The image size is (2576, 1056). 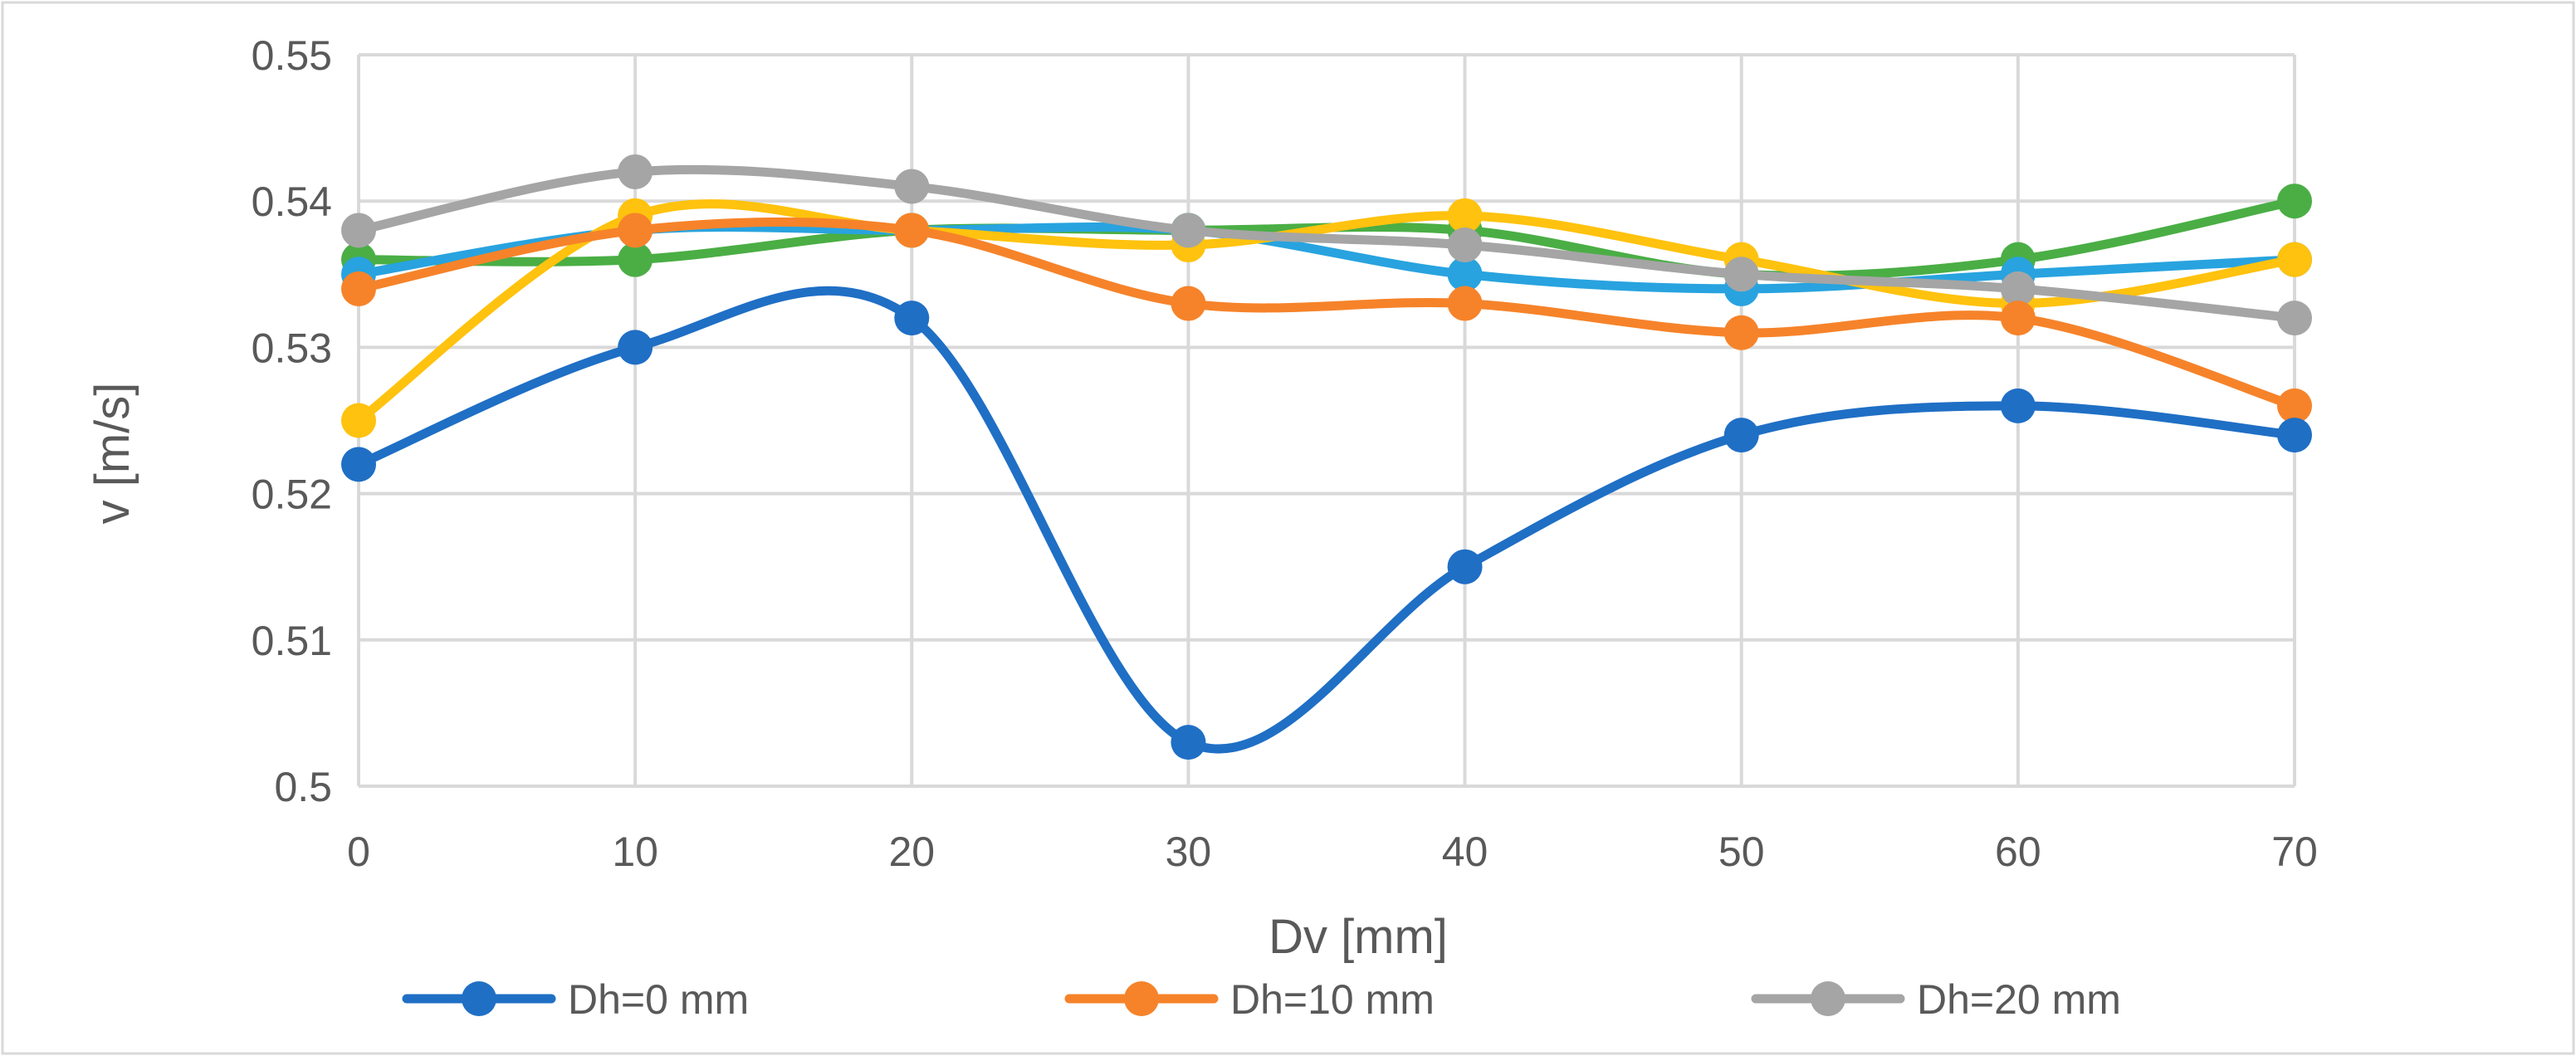 I want to click on x-tick-label: 20, so click(x=911, y=852).